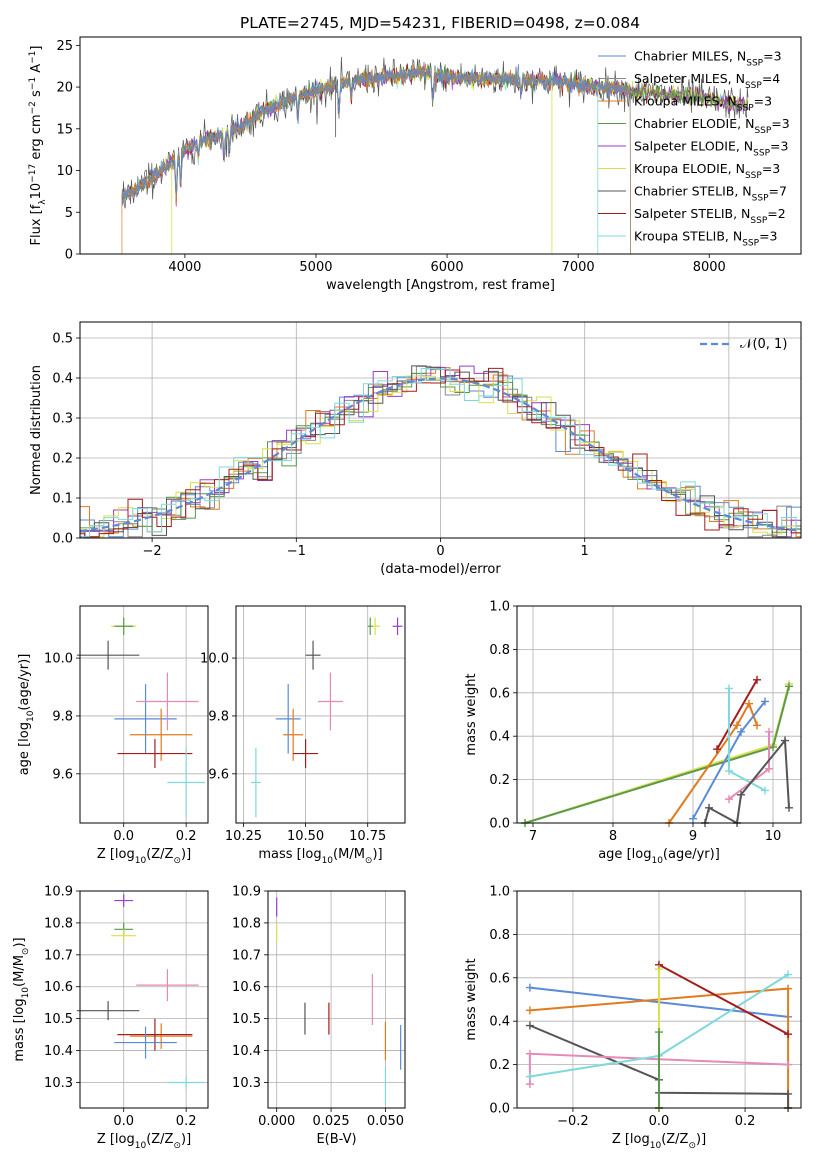 The height and width of the screenshot is (1170, 819). I want to click on y-axis-label: mass [log10(M/M⊙)], so click(21, 999).